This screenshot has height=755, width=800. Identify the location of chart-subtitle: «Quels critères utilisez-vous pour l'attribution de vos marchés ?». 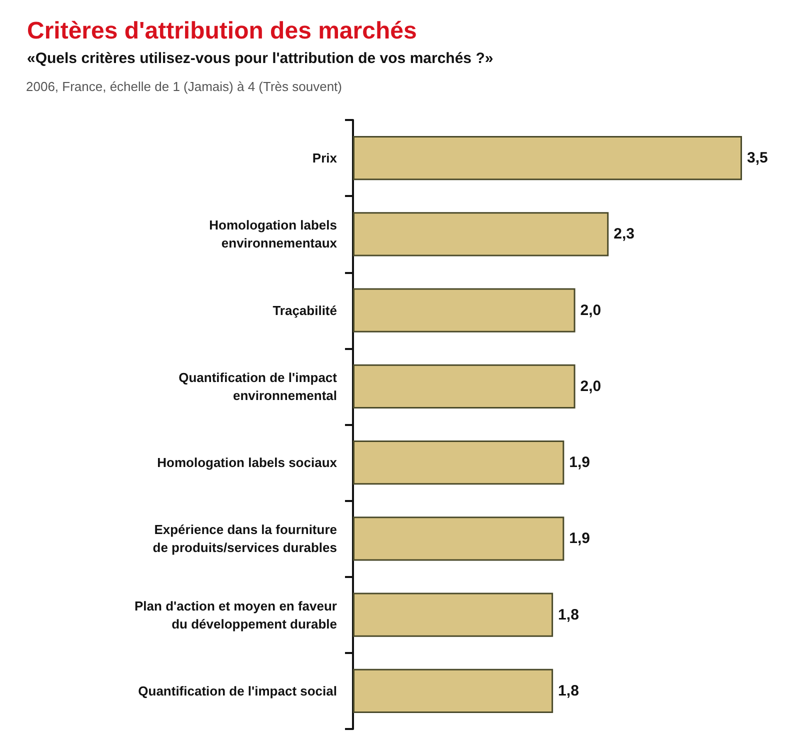
(260, 58).